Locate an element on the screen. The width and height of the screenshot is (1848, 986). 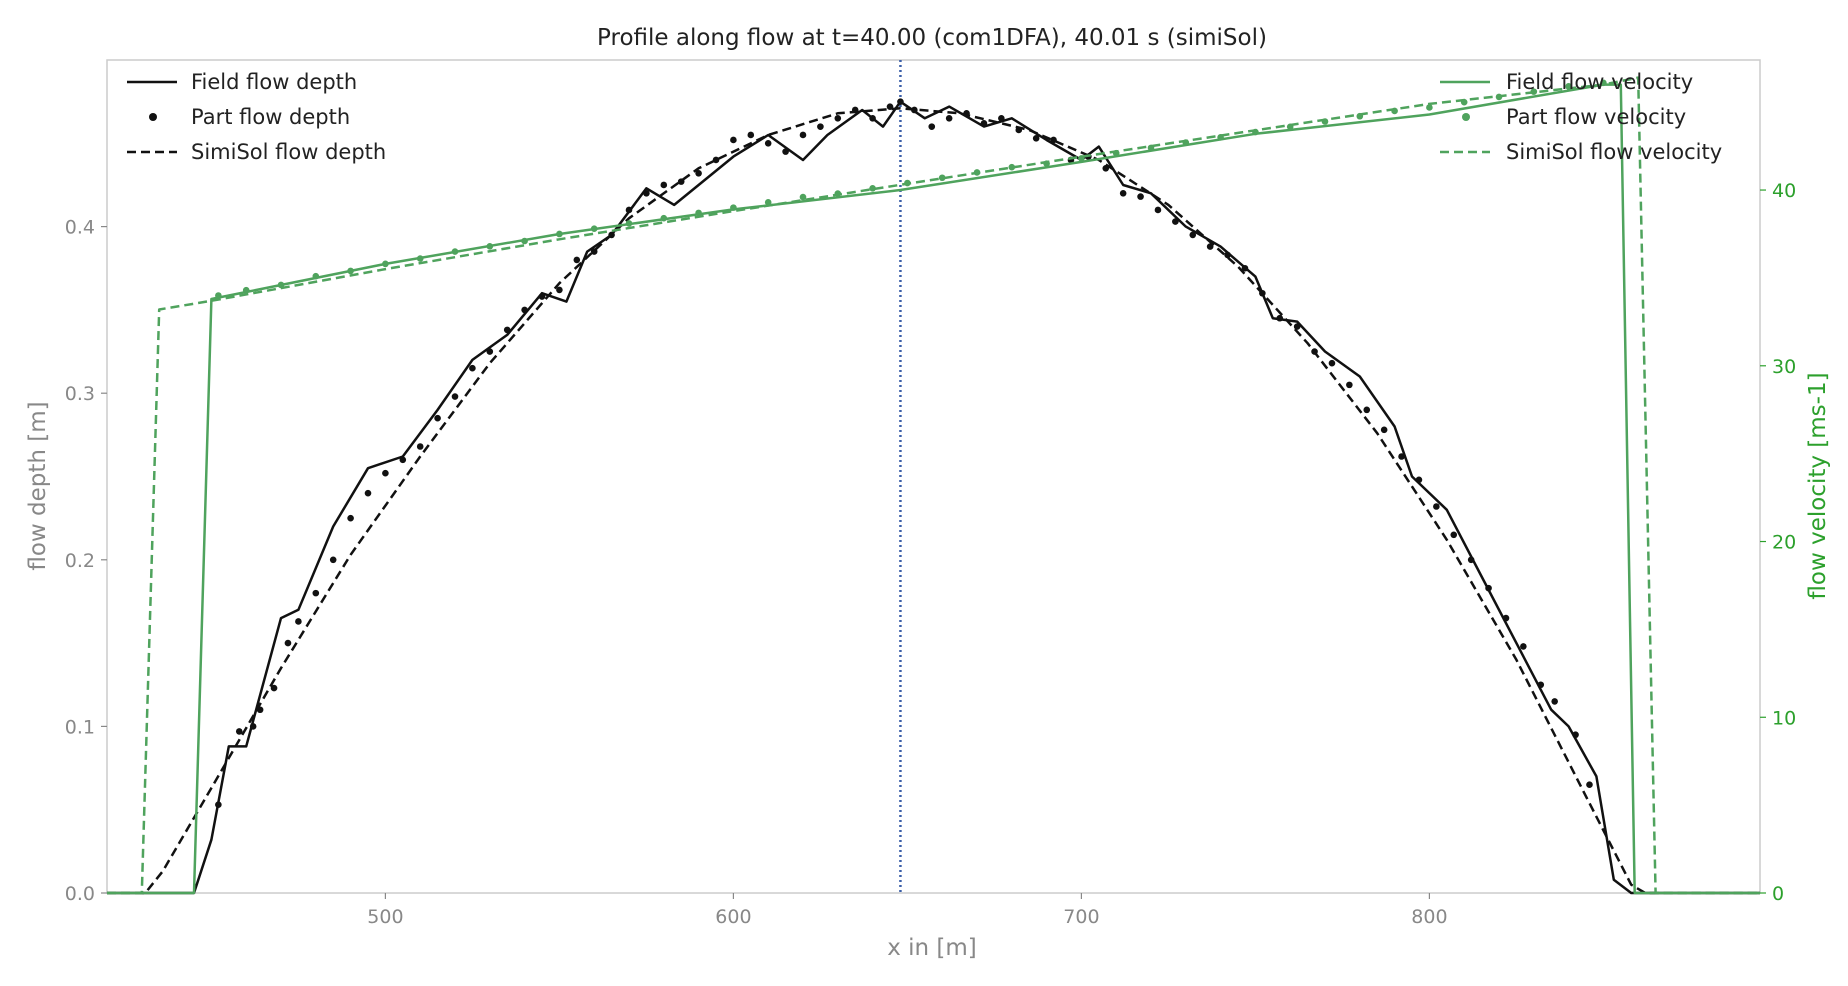
y-left-tick-label: 0.0 is located at coordinates (80, 894).